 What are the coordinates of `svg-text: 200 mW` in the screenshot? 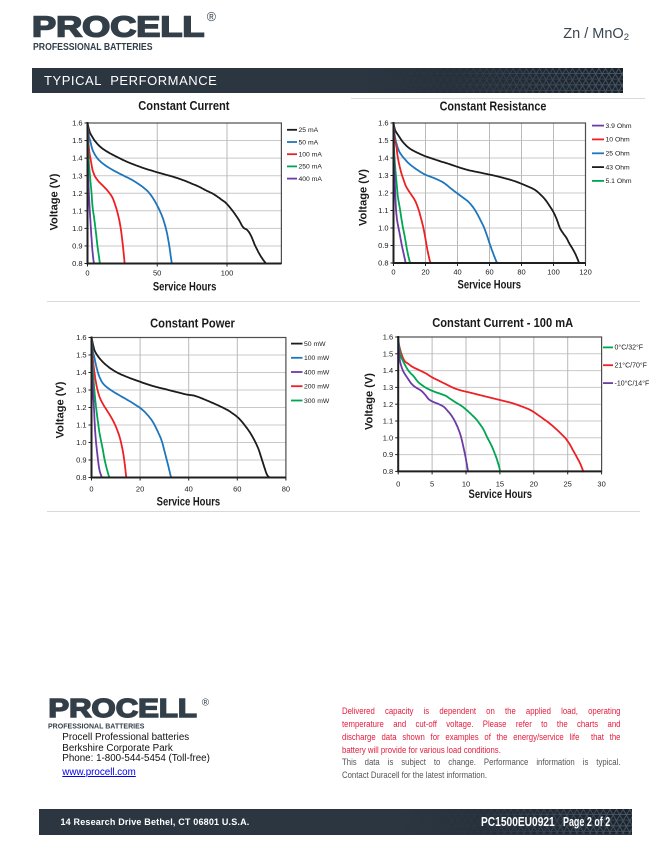 It's located at (317, 387).